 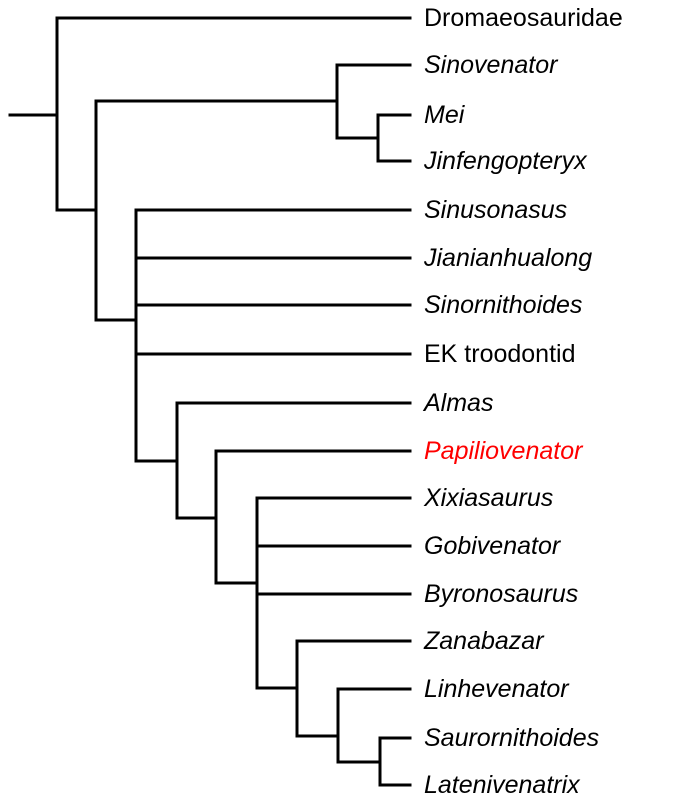 What do you see at coordinates (523, 18) in the screenshot?
I see `taxon-label: Dromaeosauridae` at bounding box center [523, 18].